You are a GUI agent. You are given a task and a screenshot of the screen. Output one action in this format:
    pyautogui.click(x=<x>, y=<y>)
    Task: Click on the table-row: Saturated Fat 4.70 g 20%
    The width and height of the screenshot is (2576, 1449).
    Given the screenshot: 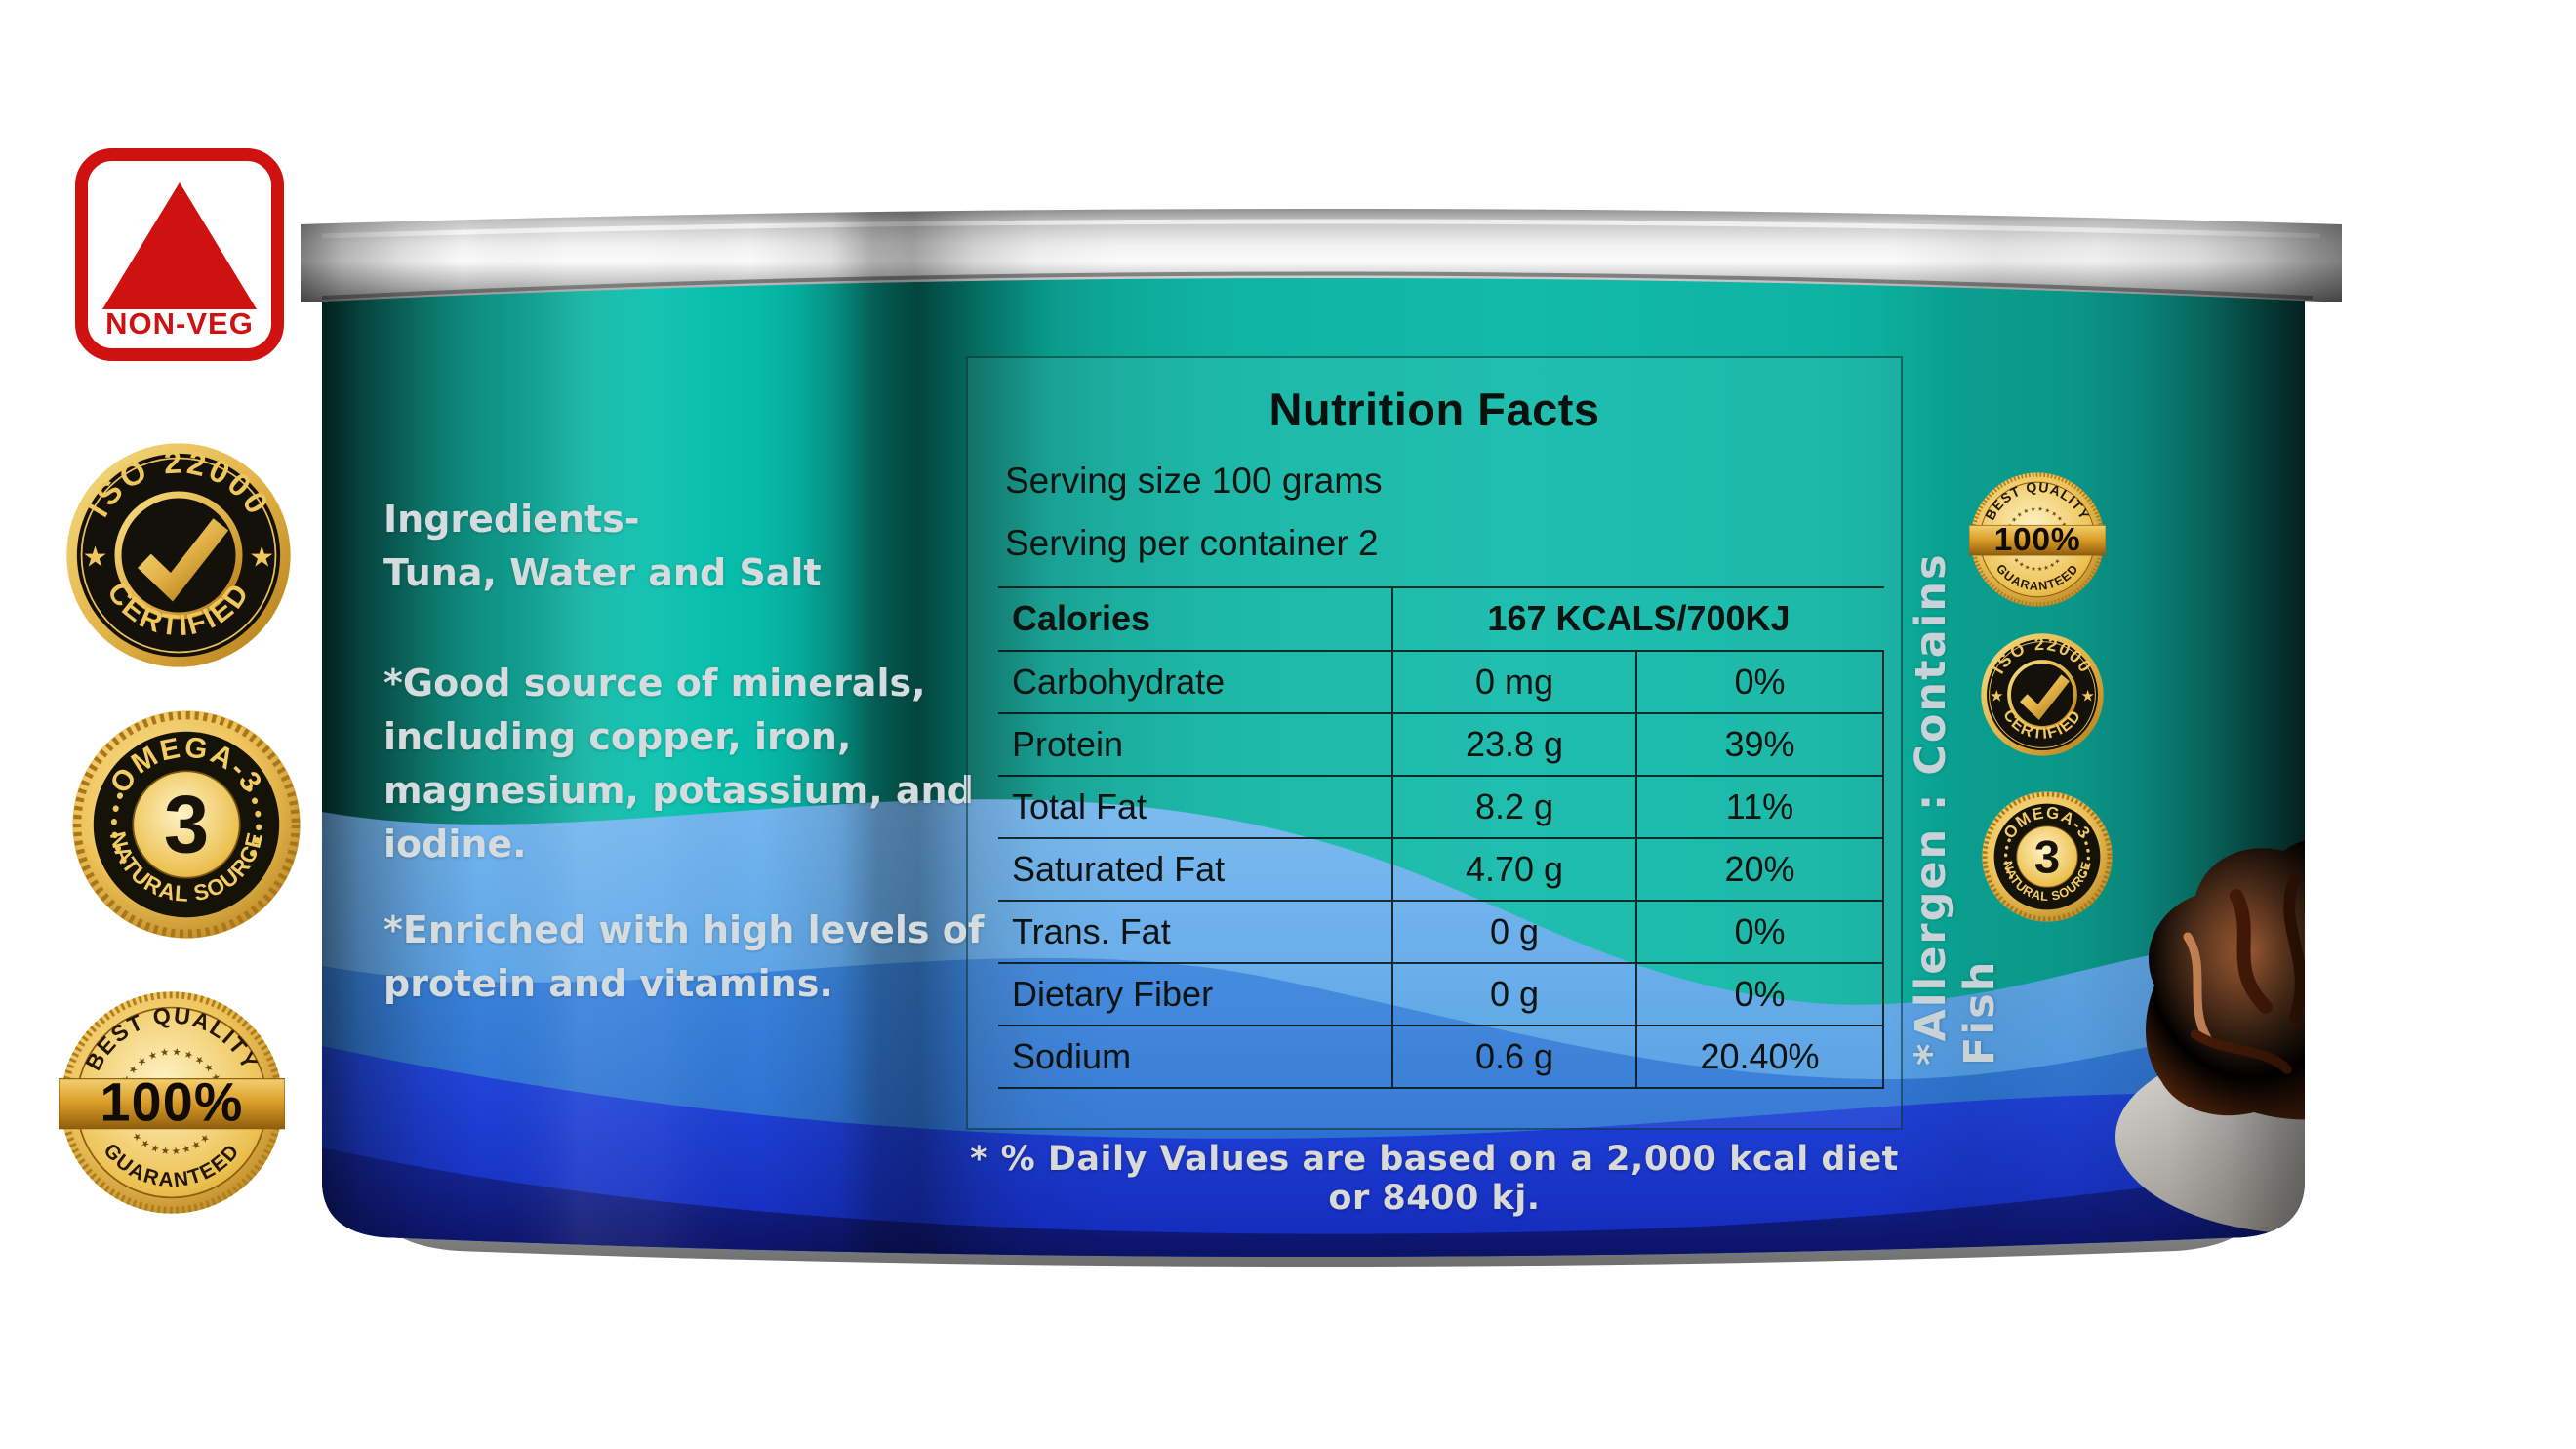 What is the action you would take?
    pyautogui.click(x=1441, y=868)
    